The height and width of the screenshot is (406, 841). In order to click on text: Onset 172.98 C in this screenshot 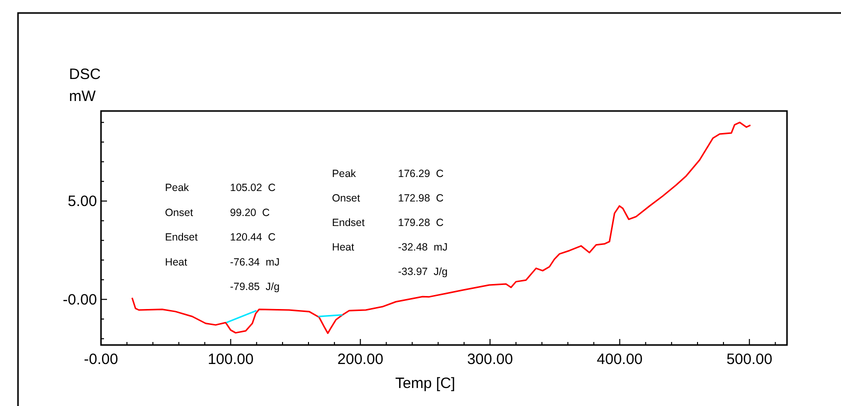, I will do `click(388, 198)`.